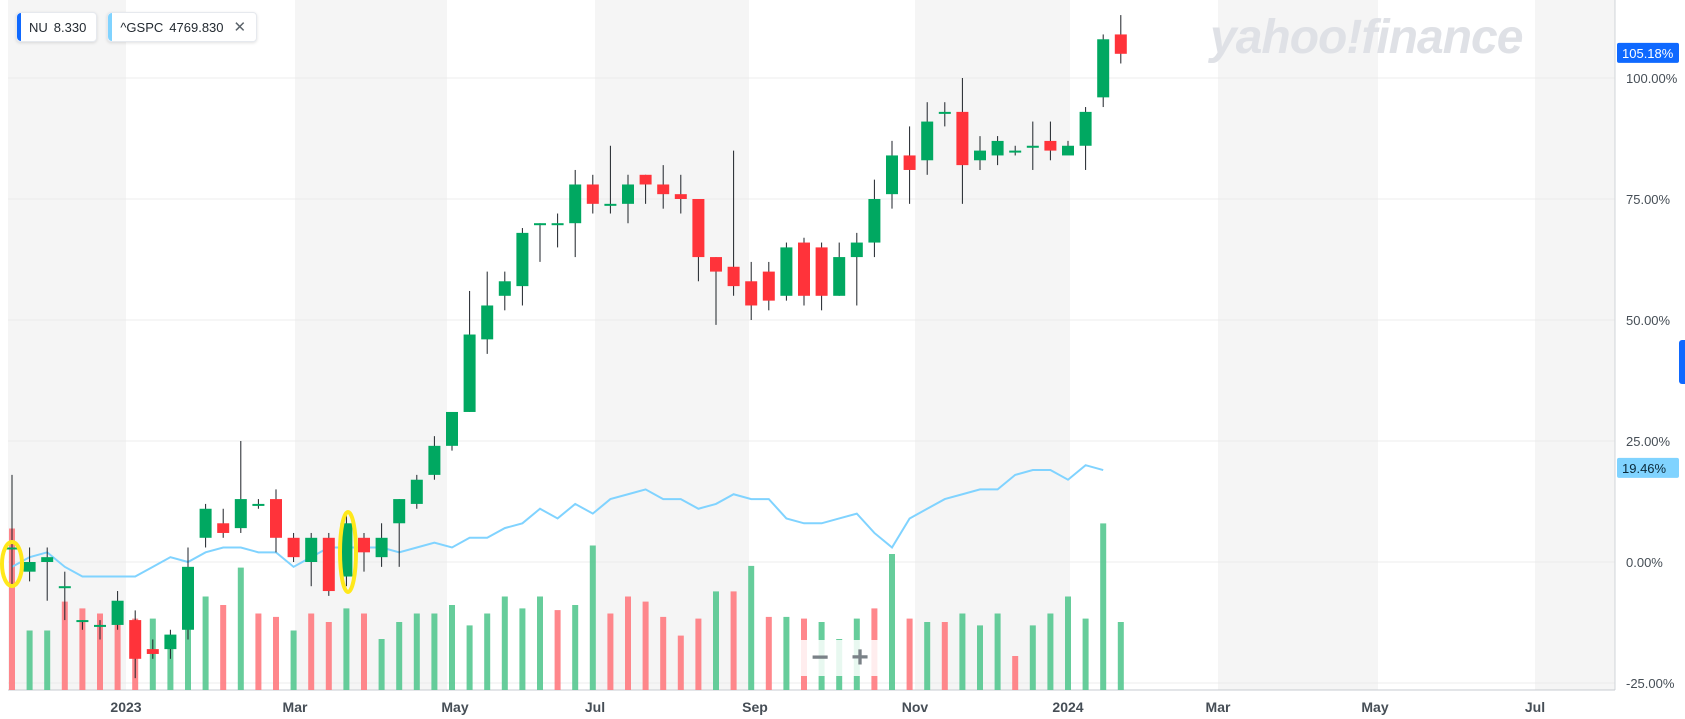  Describe the element at coordinates (125, 707) in the screenshot. I see `x-tick-label: 2023` at that location.